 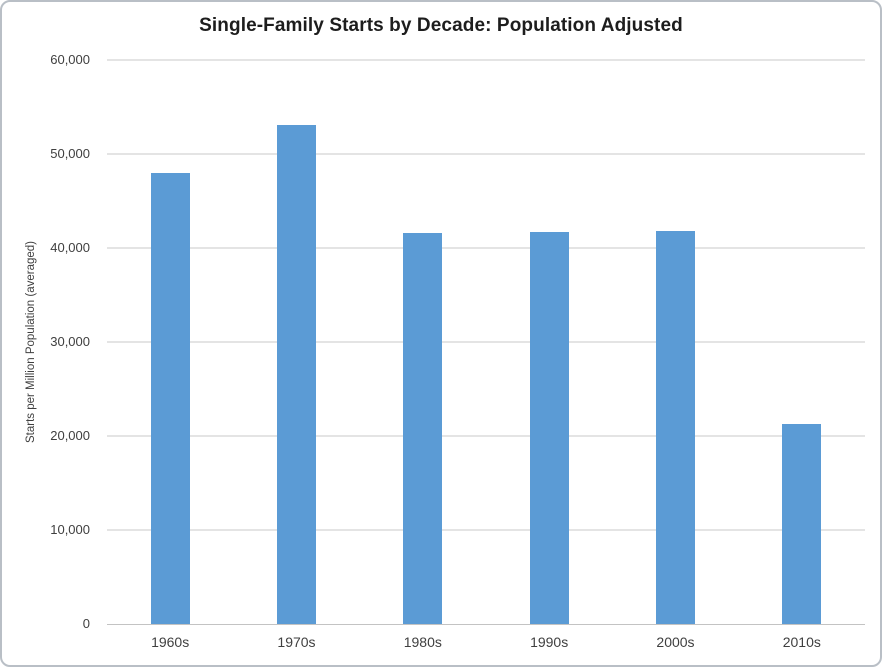 What do you see at coordinates (296, 642) in the screenshot?
I see `x-tick-label-1970s: 1970s` at bounding box center [296, 642].